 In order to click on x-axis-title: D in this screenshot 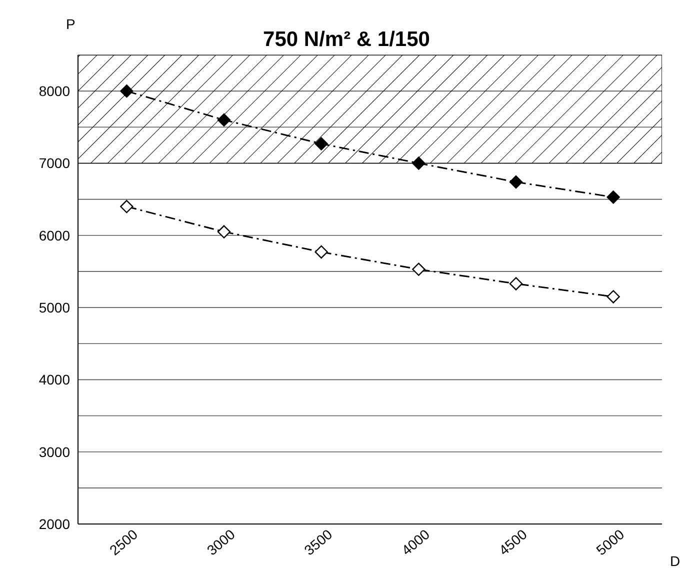, I will do `click(675, 561)`.